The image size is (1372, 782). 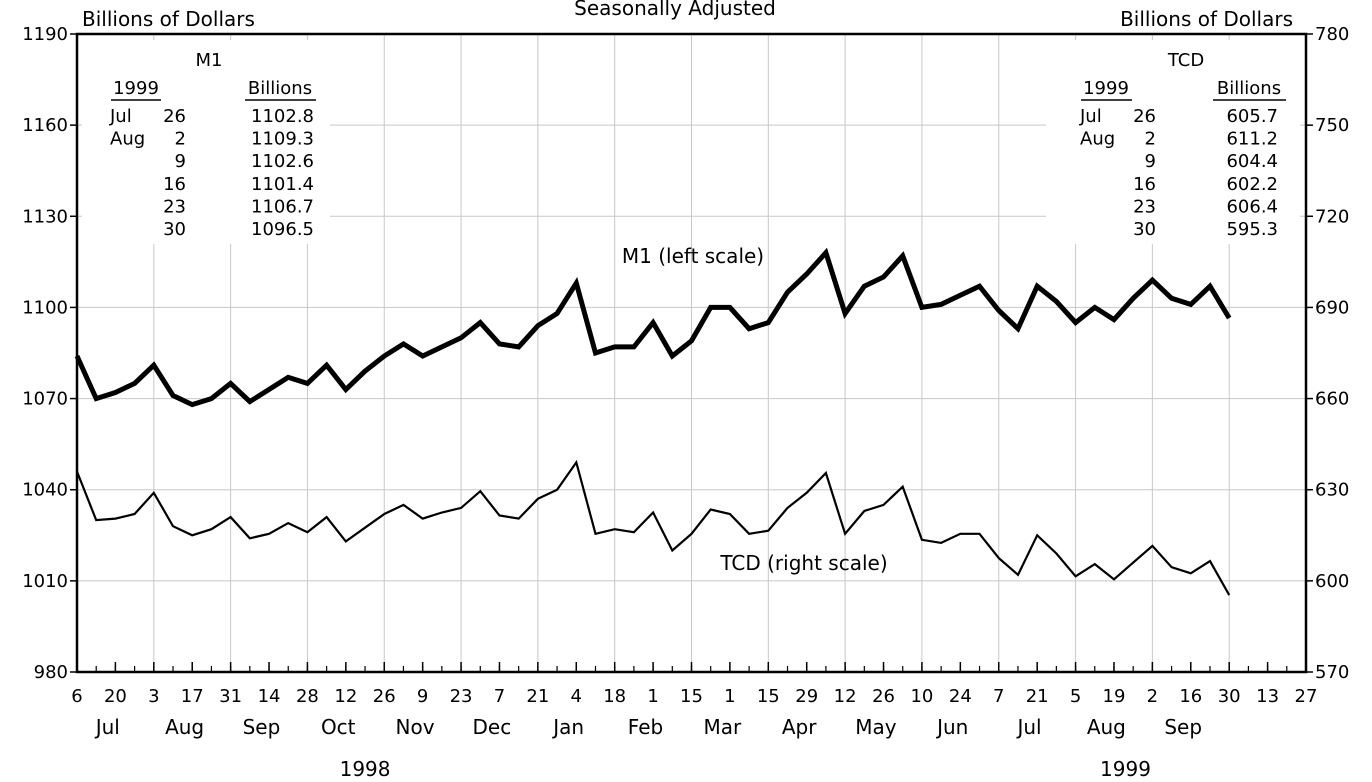 What do you see at coordinates (1252, 161) in the screenshot?
I see `tcd-table-row-value: 604.4` at bounding box center [1252, 161].